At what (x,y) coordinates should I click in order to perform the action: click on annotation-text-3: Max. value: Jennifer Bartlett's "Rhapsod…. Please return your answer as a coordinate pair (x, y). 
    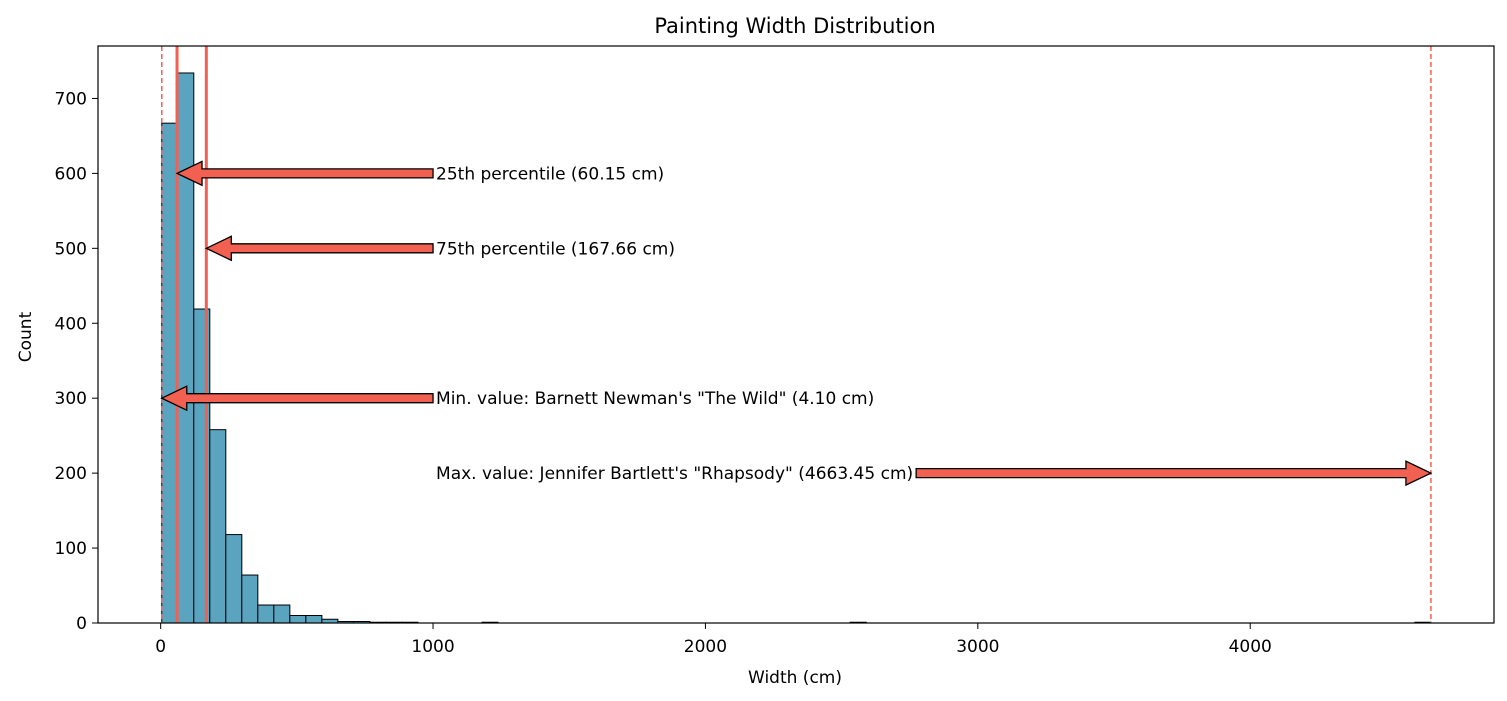
    Looking at the image, I should click on (674, 474).